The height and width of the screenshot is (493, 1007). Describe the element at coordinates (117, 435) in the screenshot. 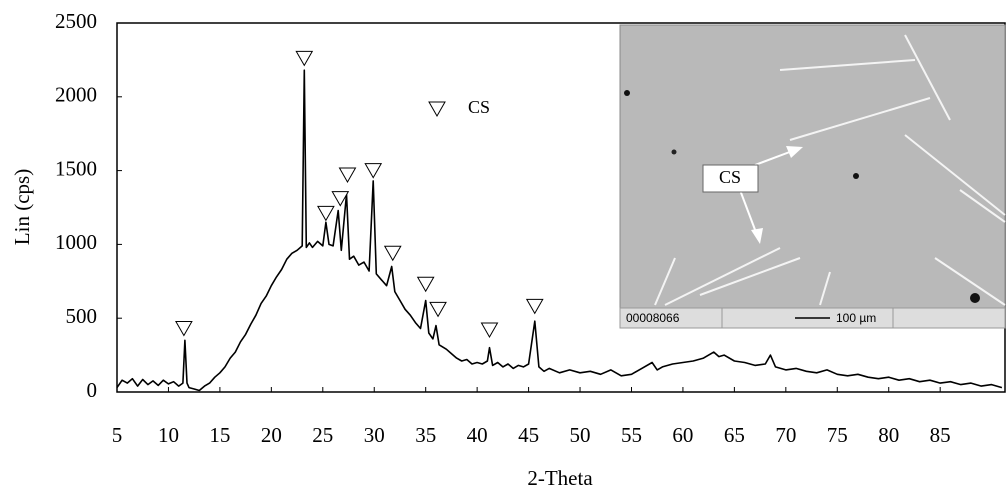

I see `x-tick-label: 5` at that location.